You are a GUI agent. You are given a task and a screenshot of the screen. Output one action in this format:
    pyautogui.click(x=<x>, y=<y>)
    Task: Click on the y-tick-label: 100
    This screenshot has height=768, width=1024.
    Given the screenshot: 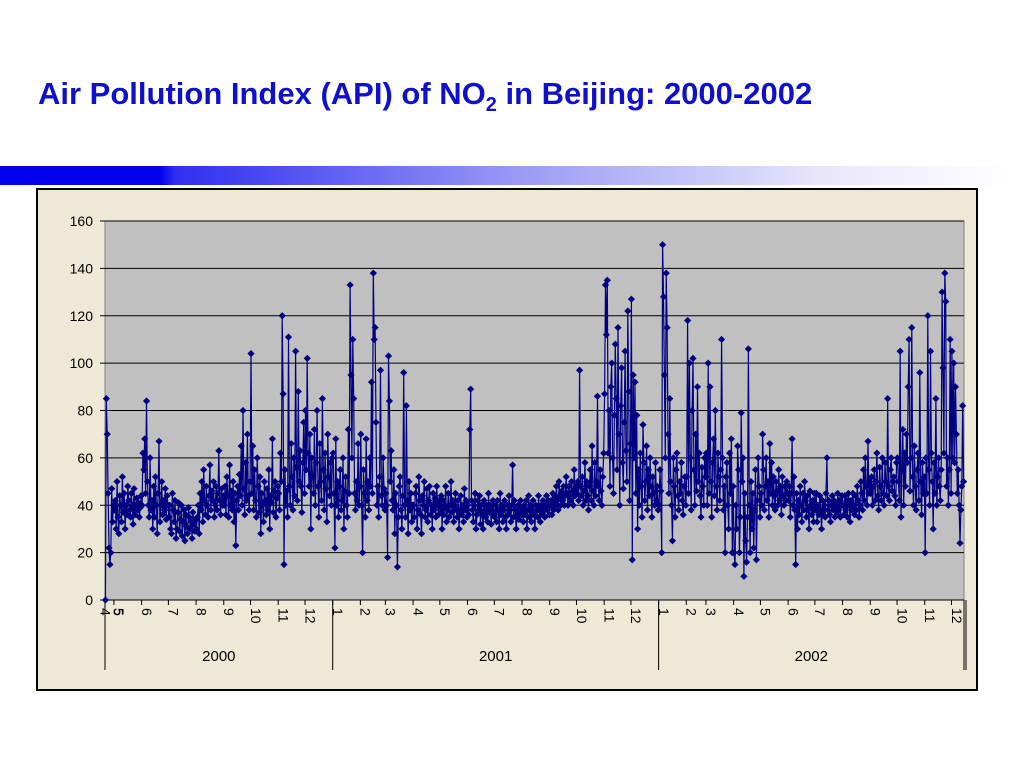 What is the action you would take?
    pyautogui.click(x=82, y=363)
    